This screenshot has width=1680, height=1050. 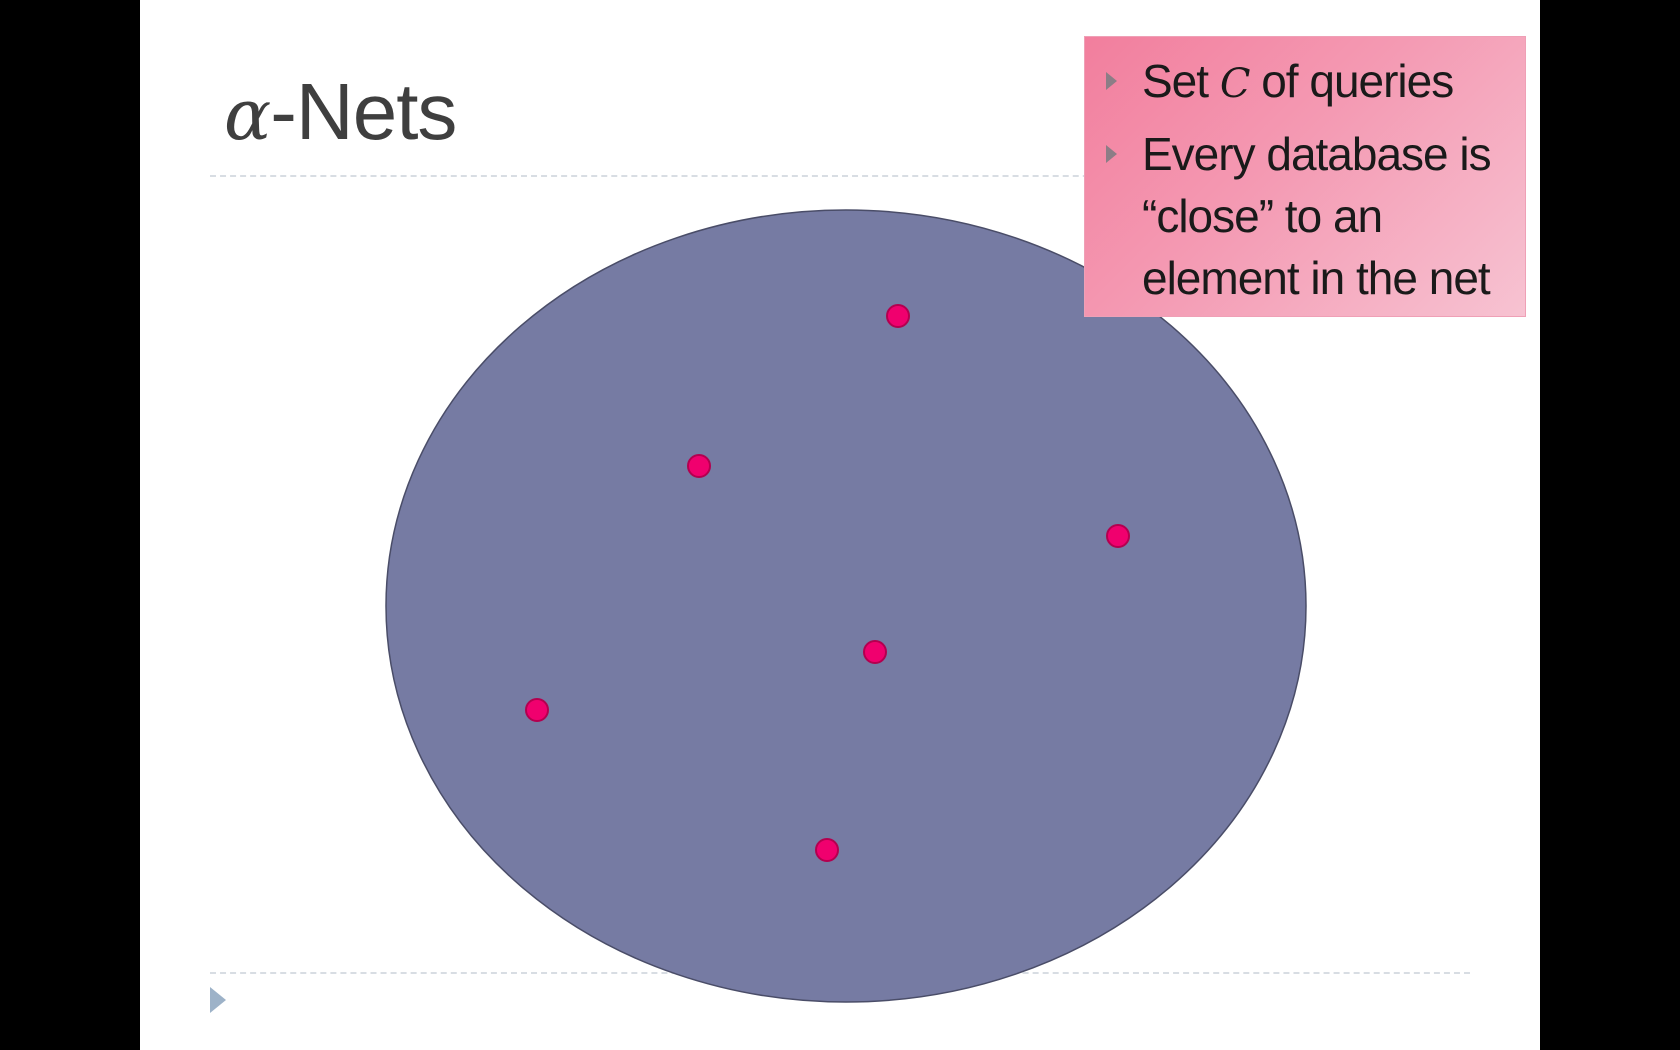 I want to click on left-letterbox, so click(x=70, y=525).